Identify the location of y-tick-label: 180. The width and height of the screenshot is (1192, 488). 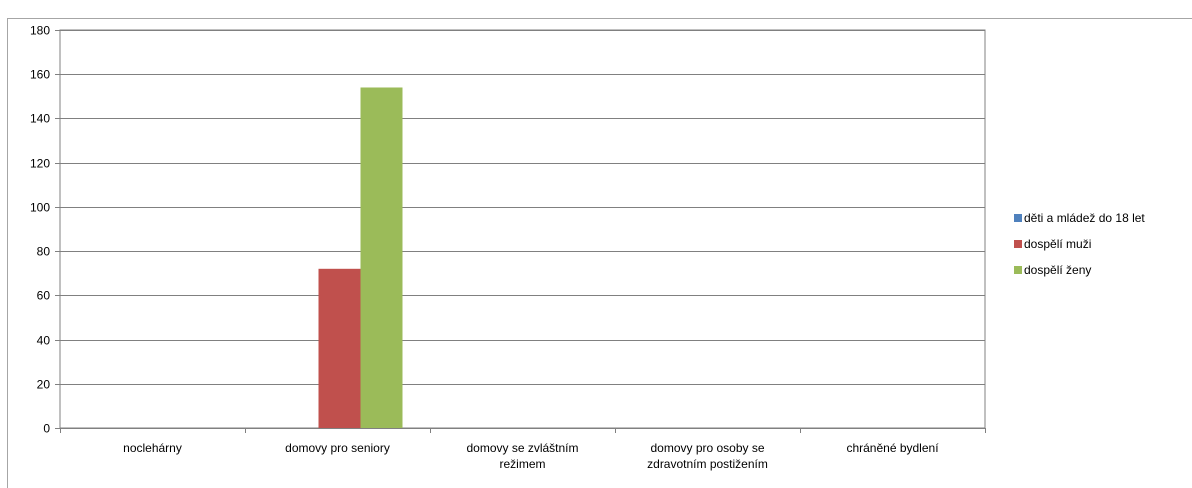
(40, 31).